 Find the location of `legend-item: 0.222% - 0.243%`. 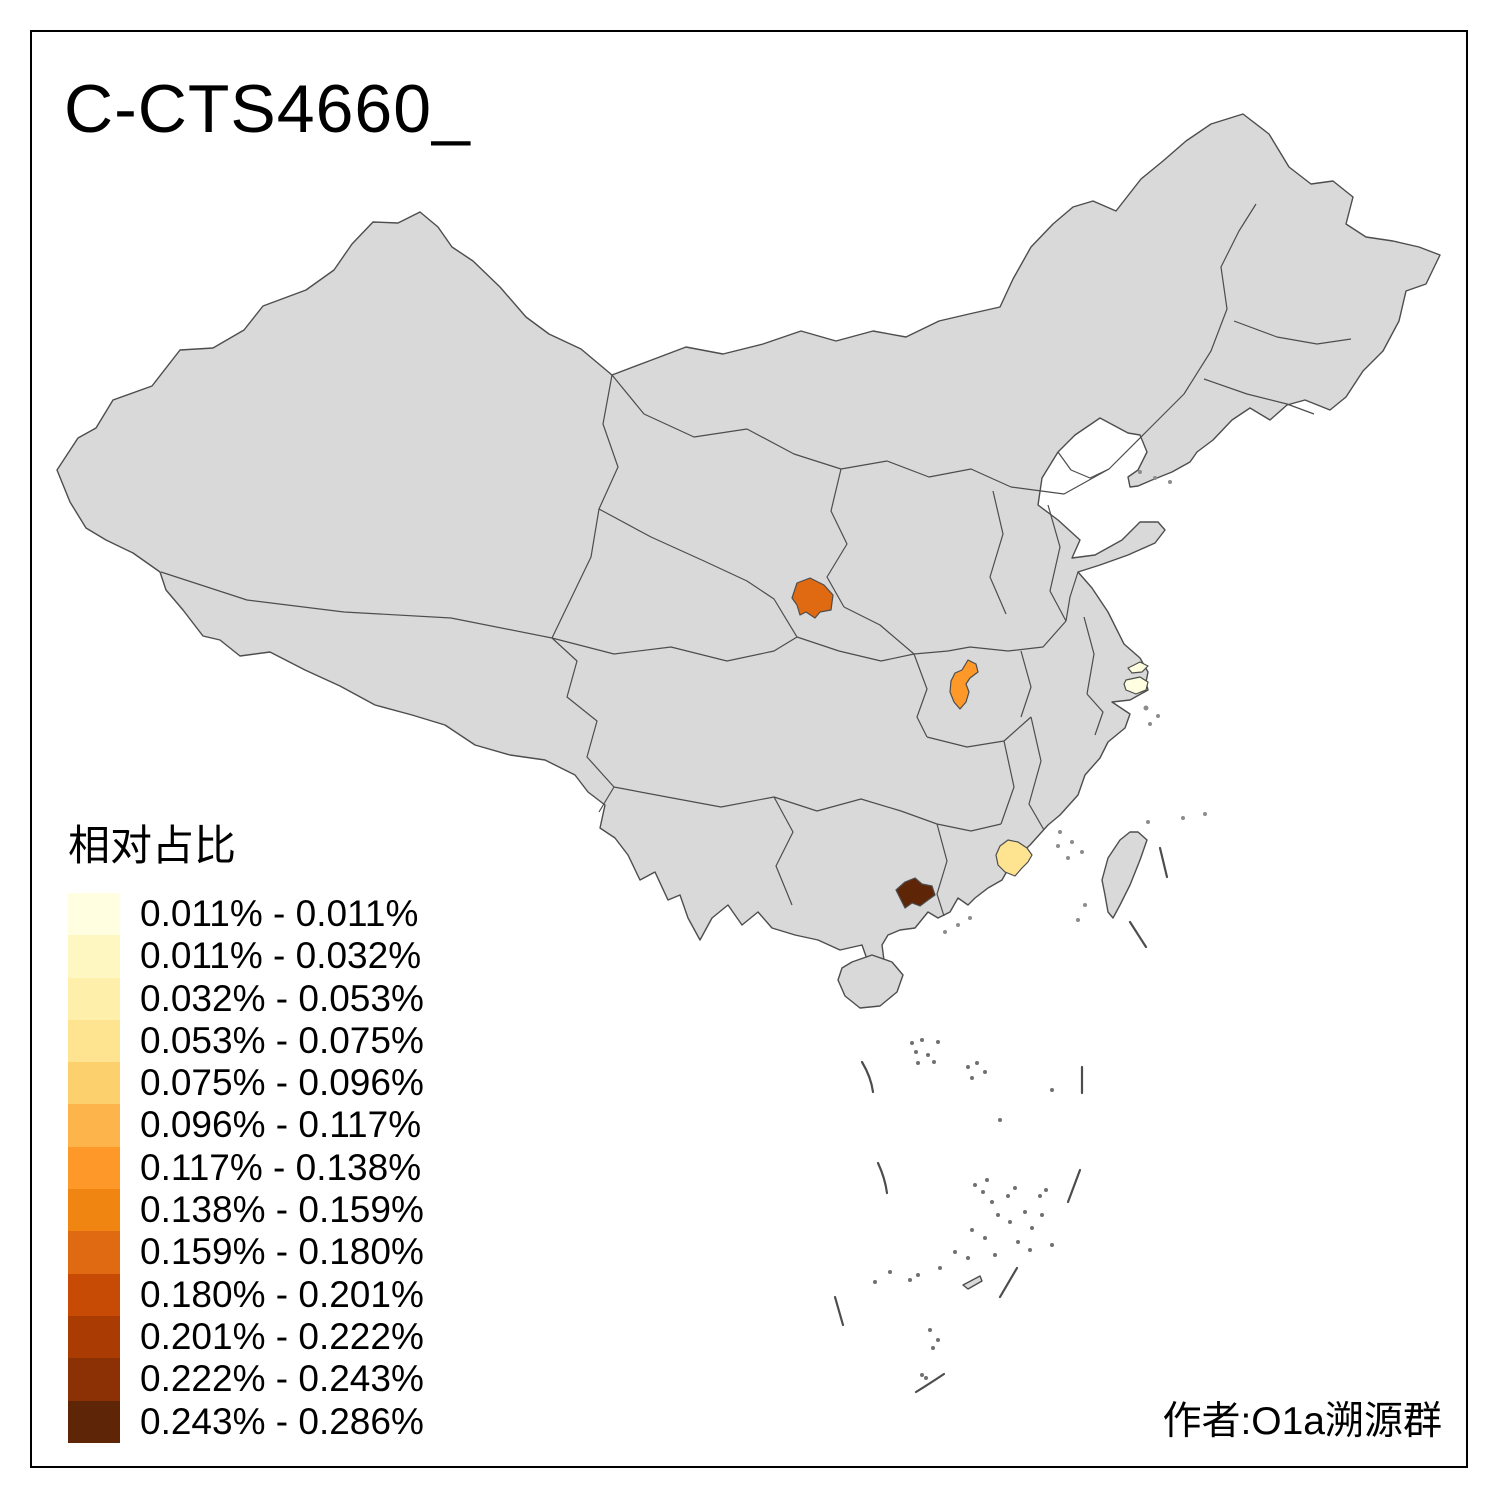

legend-item: 0.222% - 0.243% is located at coordinates (278, 1379).